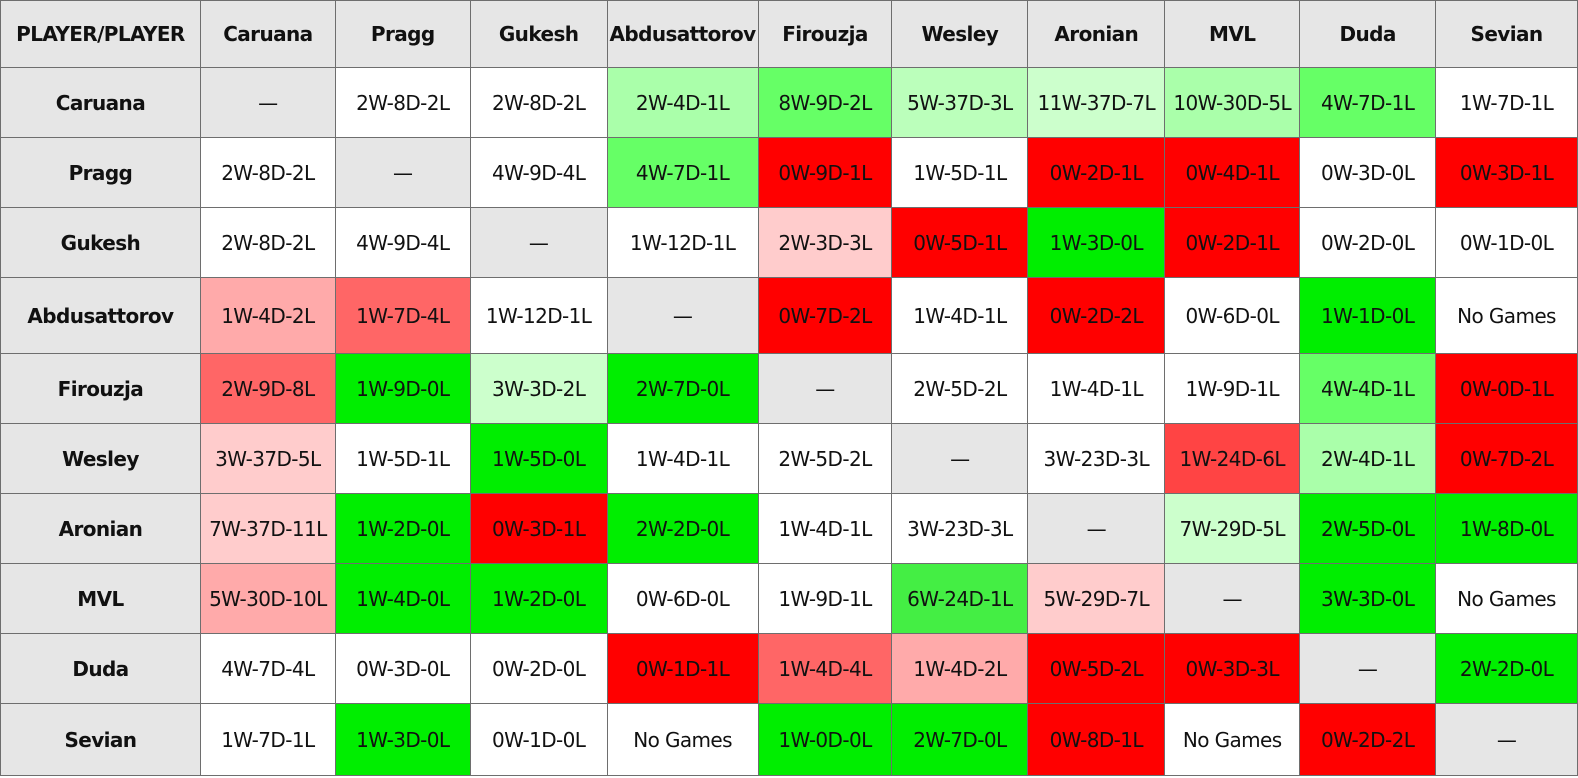 This screenshot has height=778, width=1578. I want to click on result-cell: 1W-0D-0L, so click(825, 739).